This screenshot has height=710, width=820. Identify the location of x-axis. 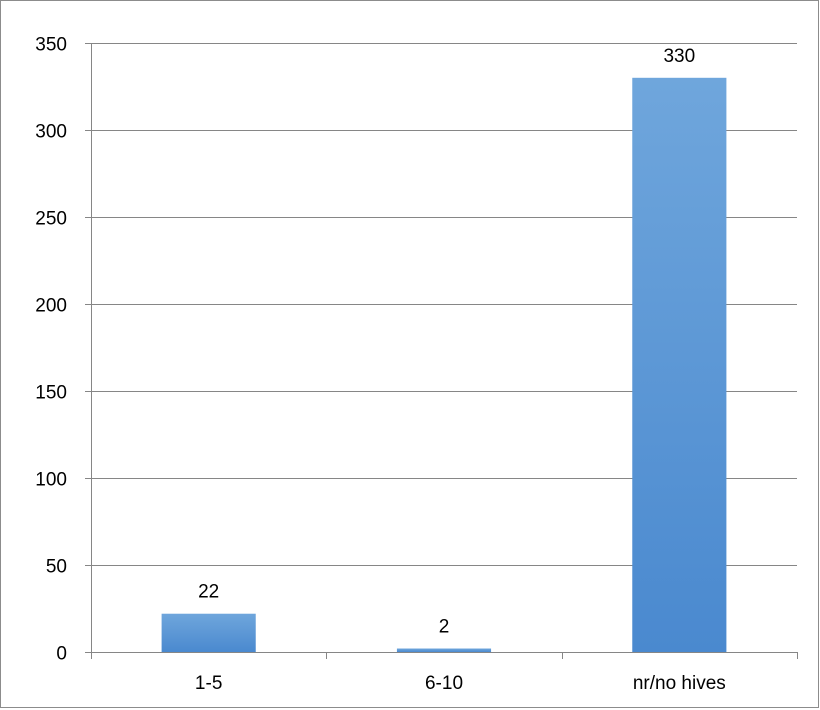
(444, 655).